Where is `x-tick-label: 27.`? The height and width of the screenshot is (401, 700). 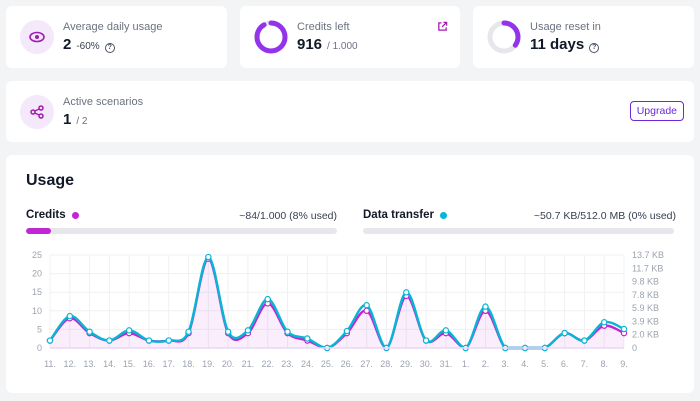
x-tick-label: 27. is located at coordinates (366, 364).